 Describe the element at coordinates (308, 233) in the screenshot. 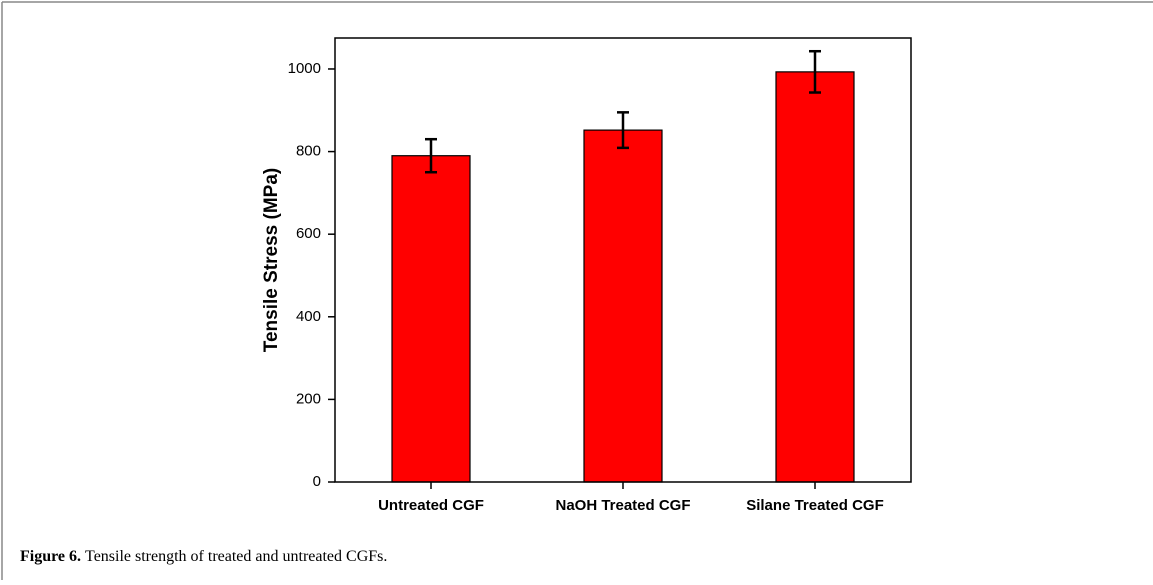

I see `y-tick-label: 600` at that location.